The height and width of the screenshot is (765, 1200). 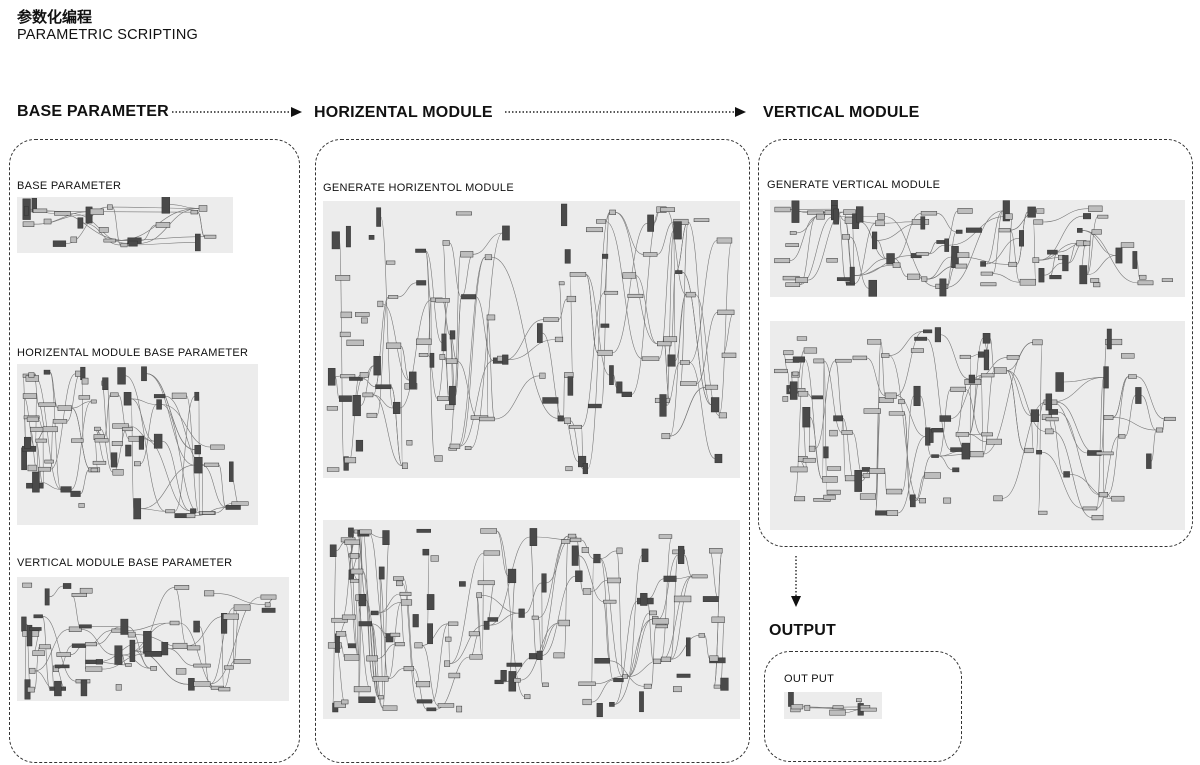 I want to click on node-graph-svg, so click(x=975, y=424).